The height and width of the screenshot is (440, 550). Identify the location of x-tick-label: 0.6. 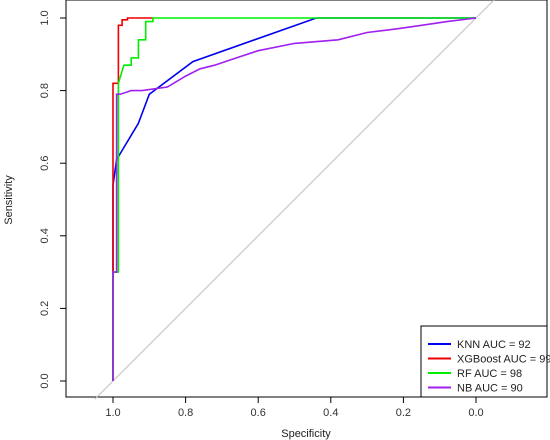
(258, 413).